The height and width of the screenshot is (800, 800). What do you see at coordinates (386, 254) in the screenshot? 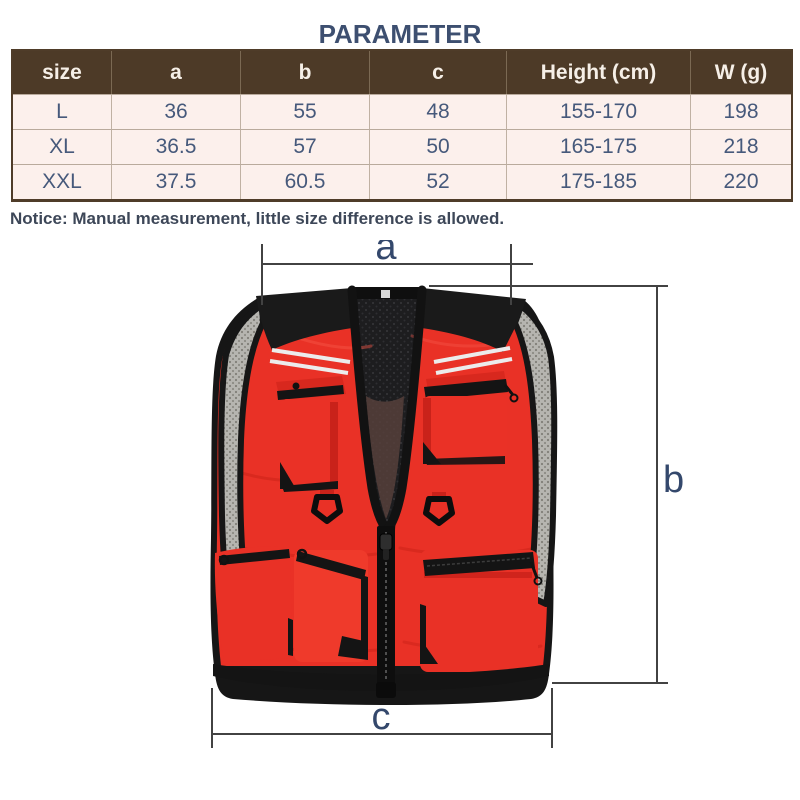
I see `dimension-label-a: a` at bounding box center [386, 254].